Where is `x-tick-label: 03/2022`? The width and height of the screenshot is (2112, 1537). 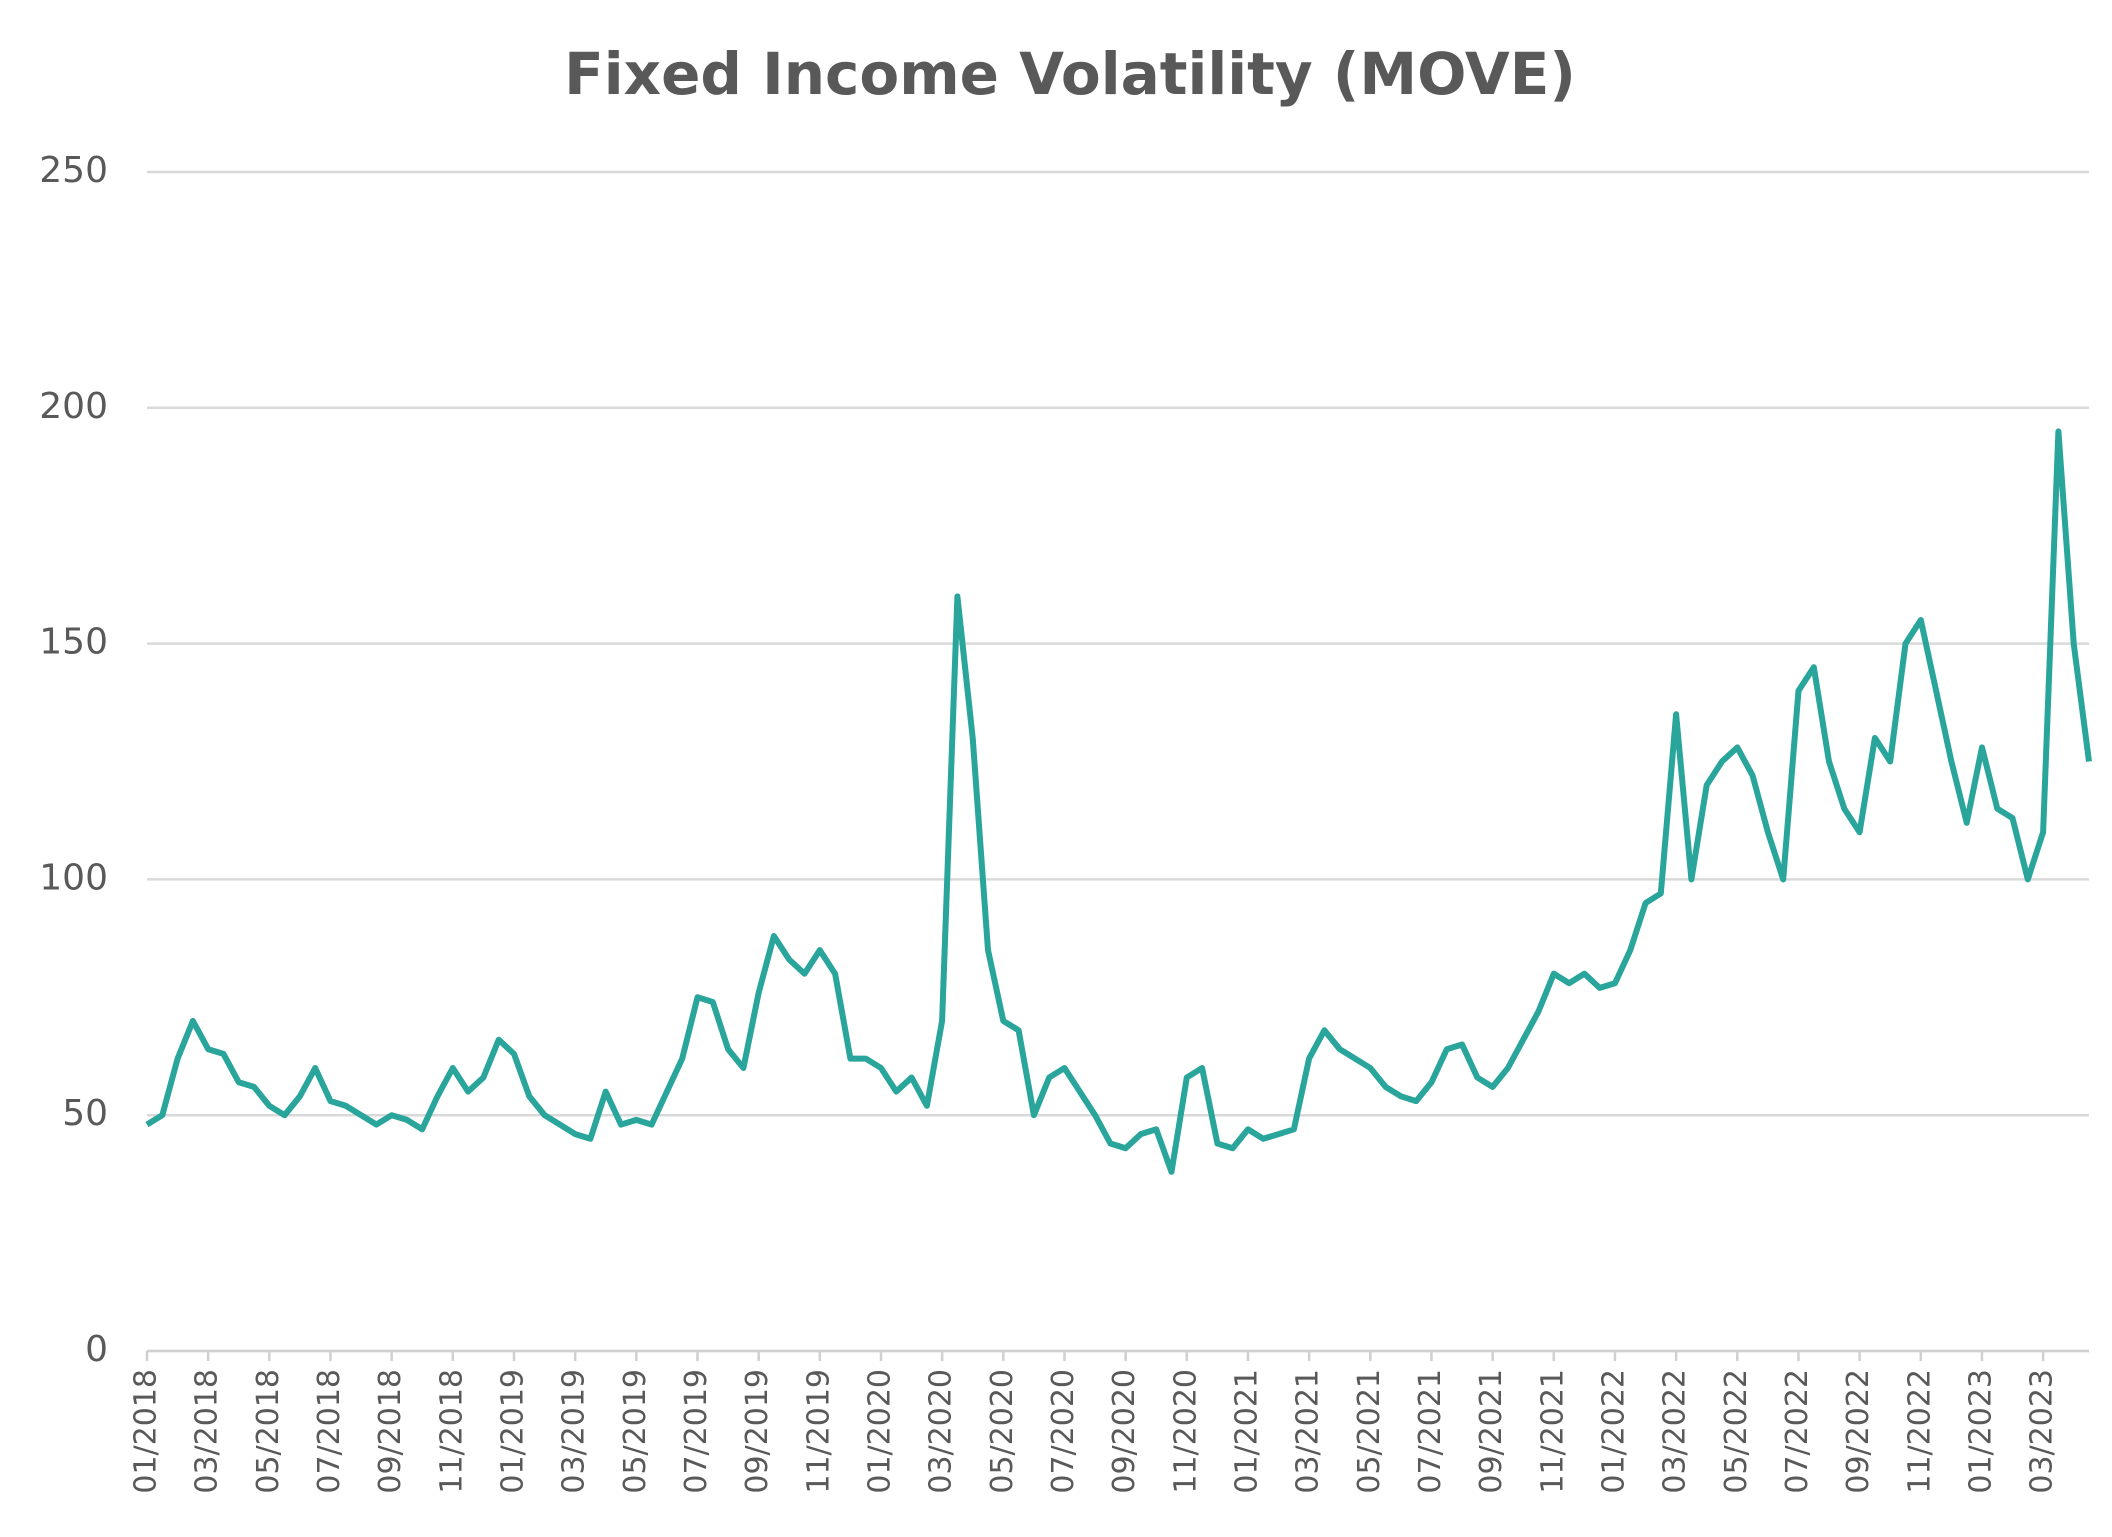
x-tick-label: 03/2022 is located at coordinates (1675, 1431).